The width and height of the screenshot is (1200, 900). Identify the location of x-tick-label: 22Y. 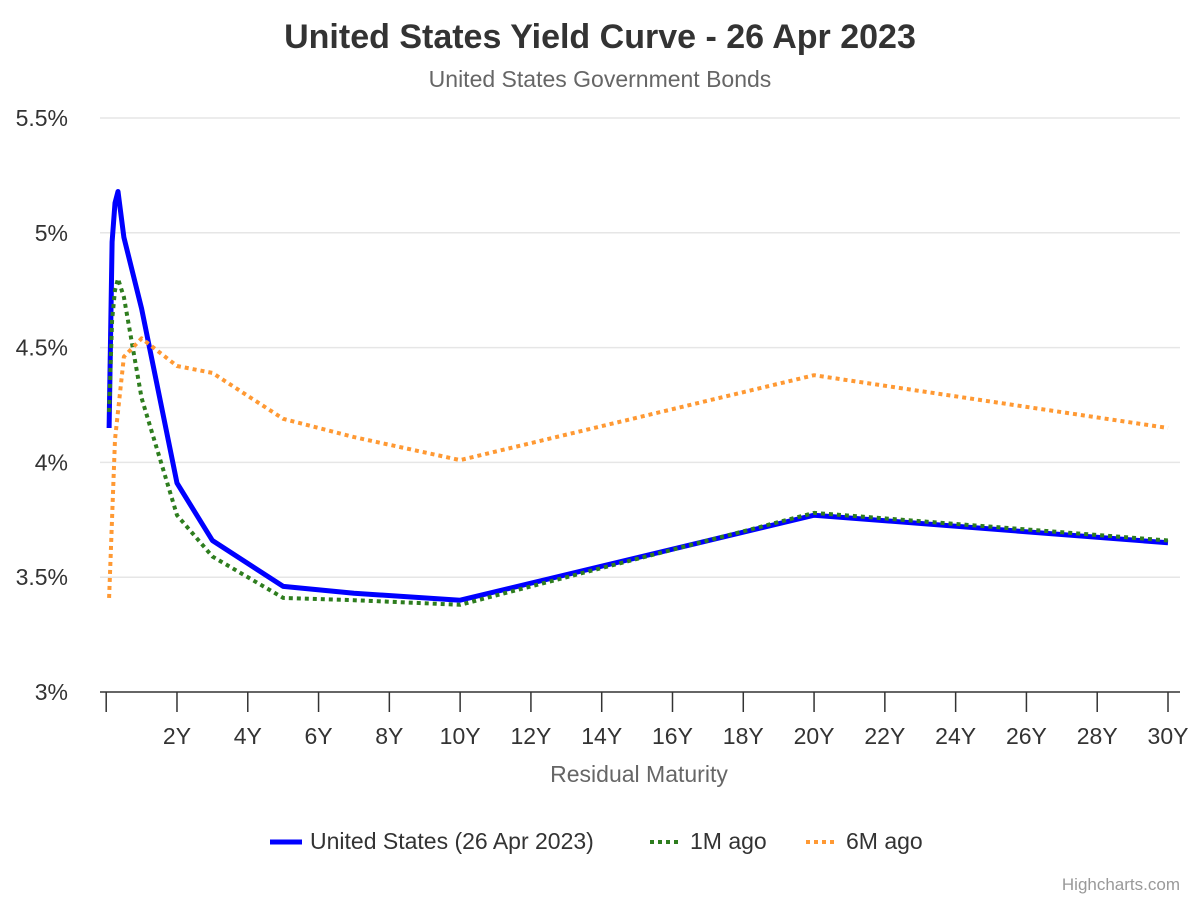
(884, 736).